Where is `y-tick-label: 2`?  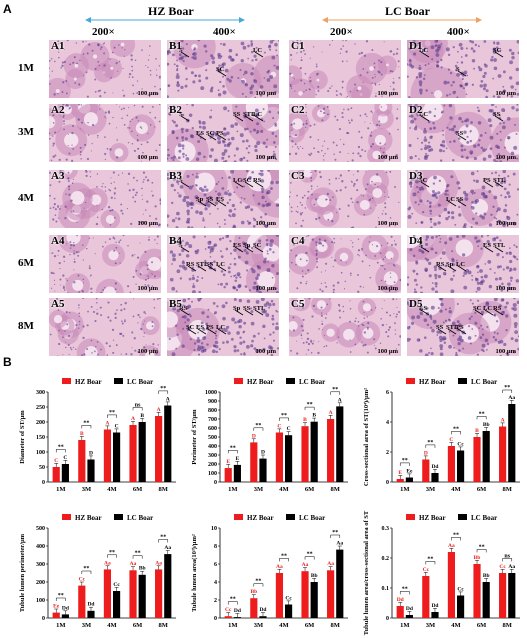
y-tick-label: 2 is located at coordinates (215, 601).